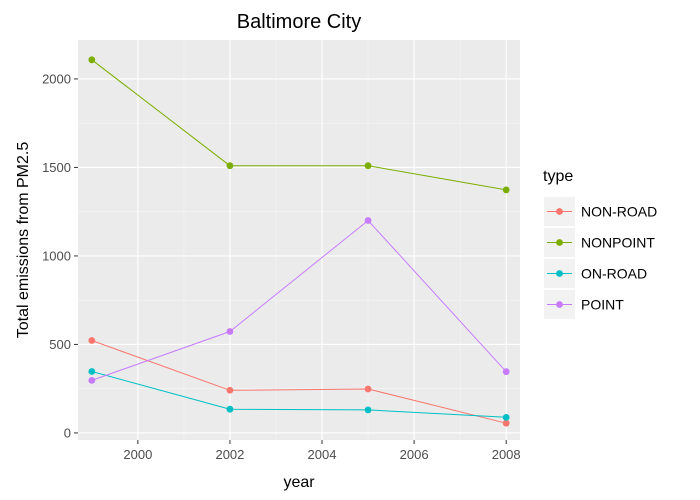 This screenshot has height=500, width=700. I want to click on legend-label-point: POINT, so click(602, 305).